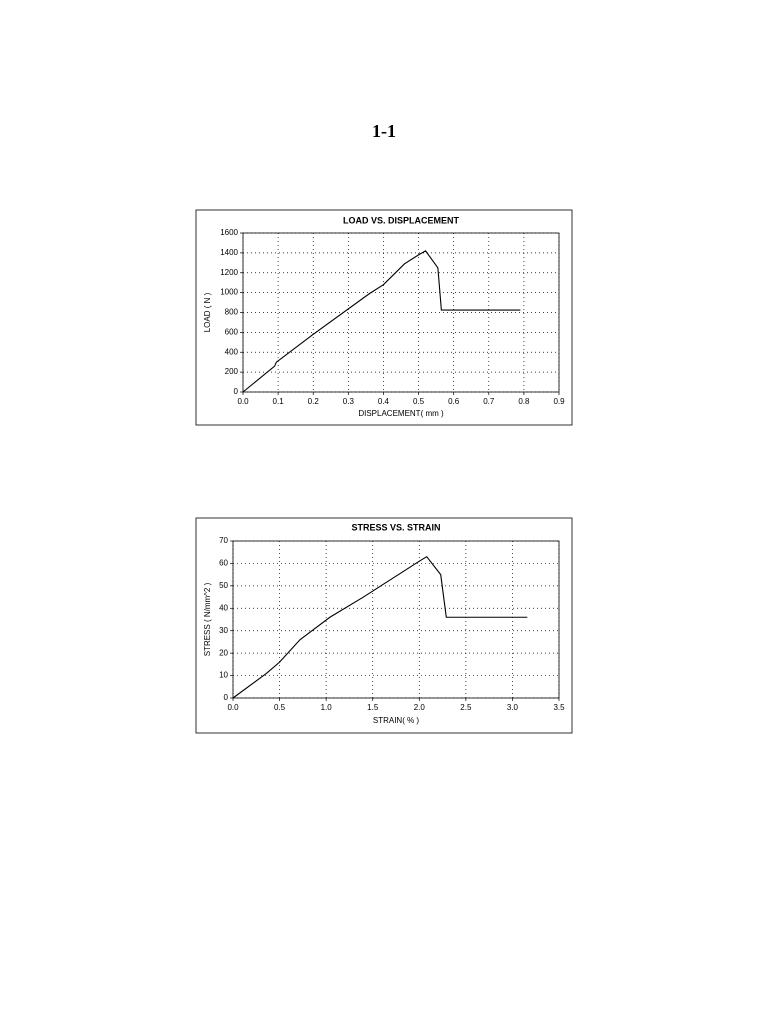  What do you see at coordinates (454, 401) in the screenshot?
I see `x-tick-label: 0.6` at bounding box center [454, 401].